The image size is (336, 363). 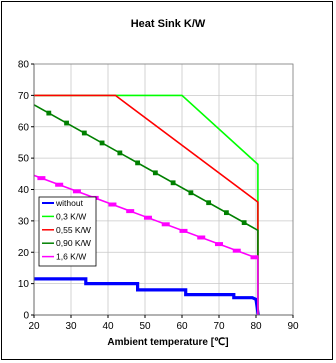 I want to click on legend-label-3: 0,90 K/W, so click(x=73, y=243).